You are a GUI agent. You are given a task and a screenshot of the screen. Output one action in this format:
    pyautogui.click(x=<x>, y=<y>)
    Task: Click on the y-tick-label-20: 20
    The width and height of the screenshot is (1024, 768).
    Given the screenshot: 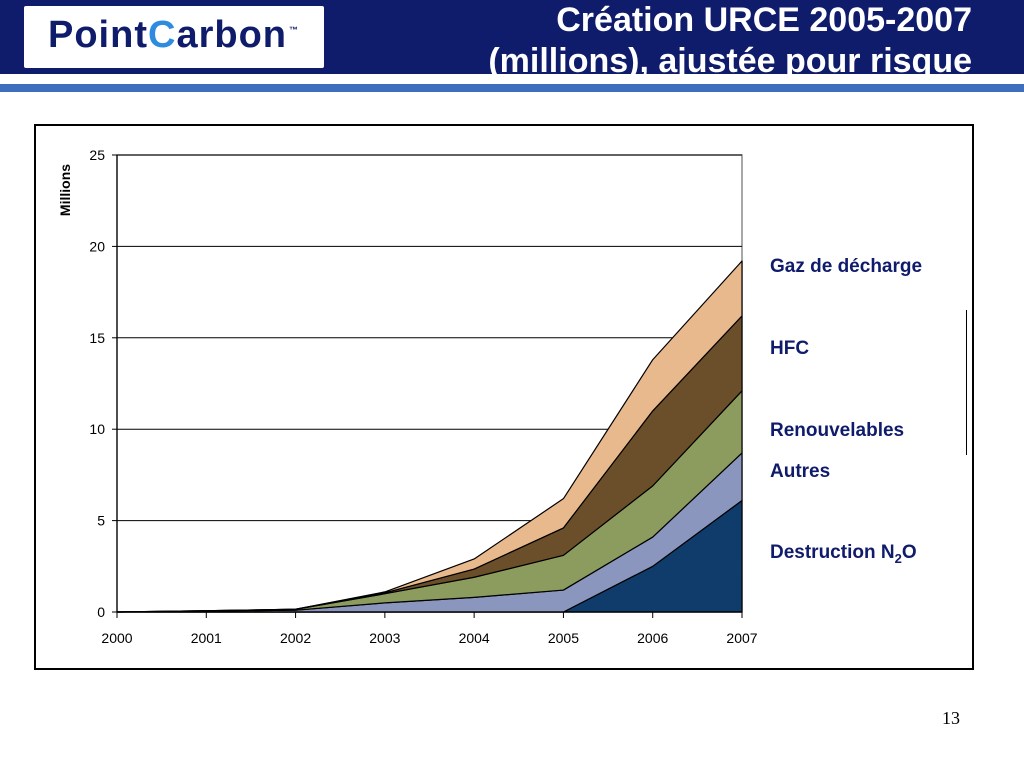 What is the action you would take?
    pyautogui.click(x=97, y=246)
    